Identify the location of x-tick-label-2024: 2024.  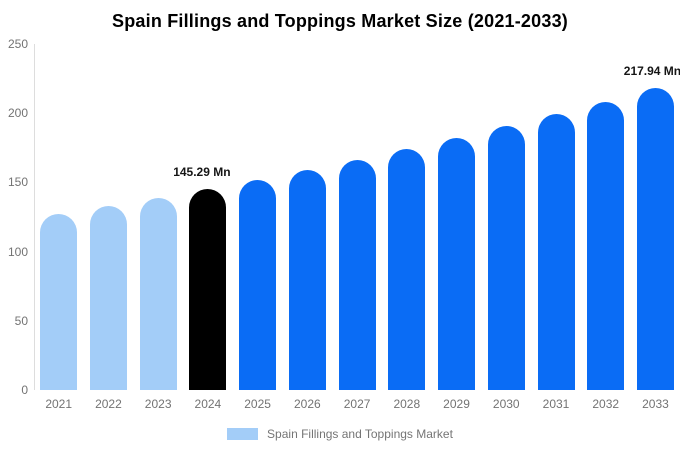
(208, 404).